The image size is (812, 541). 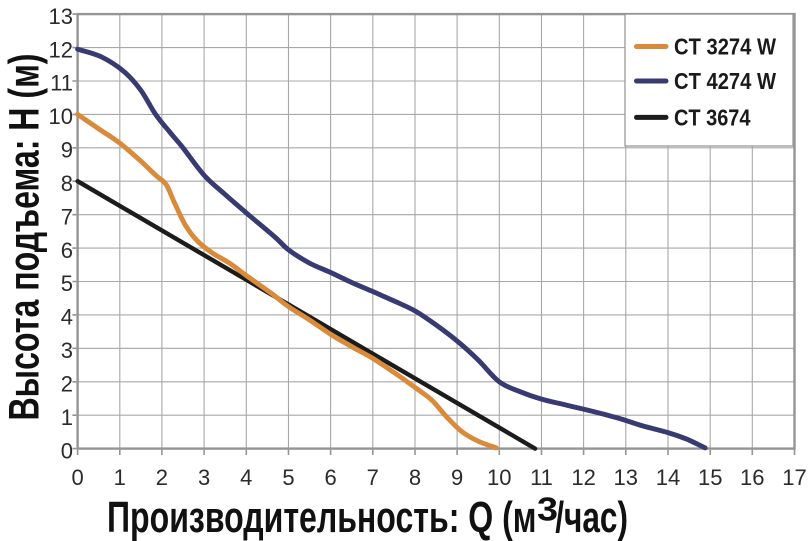 I want to click on svg-text: 16, so click(x=752, y=477).